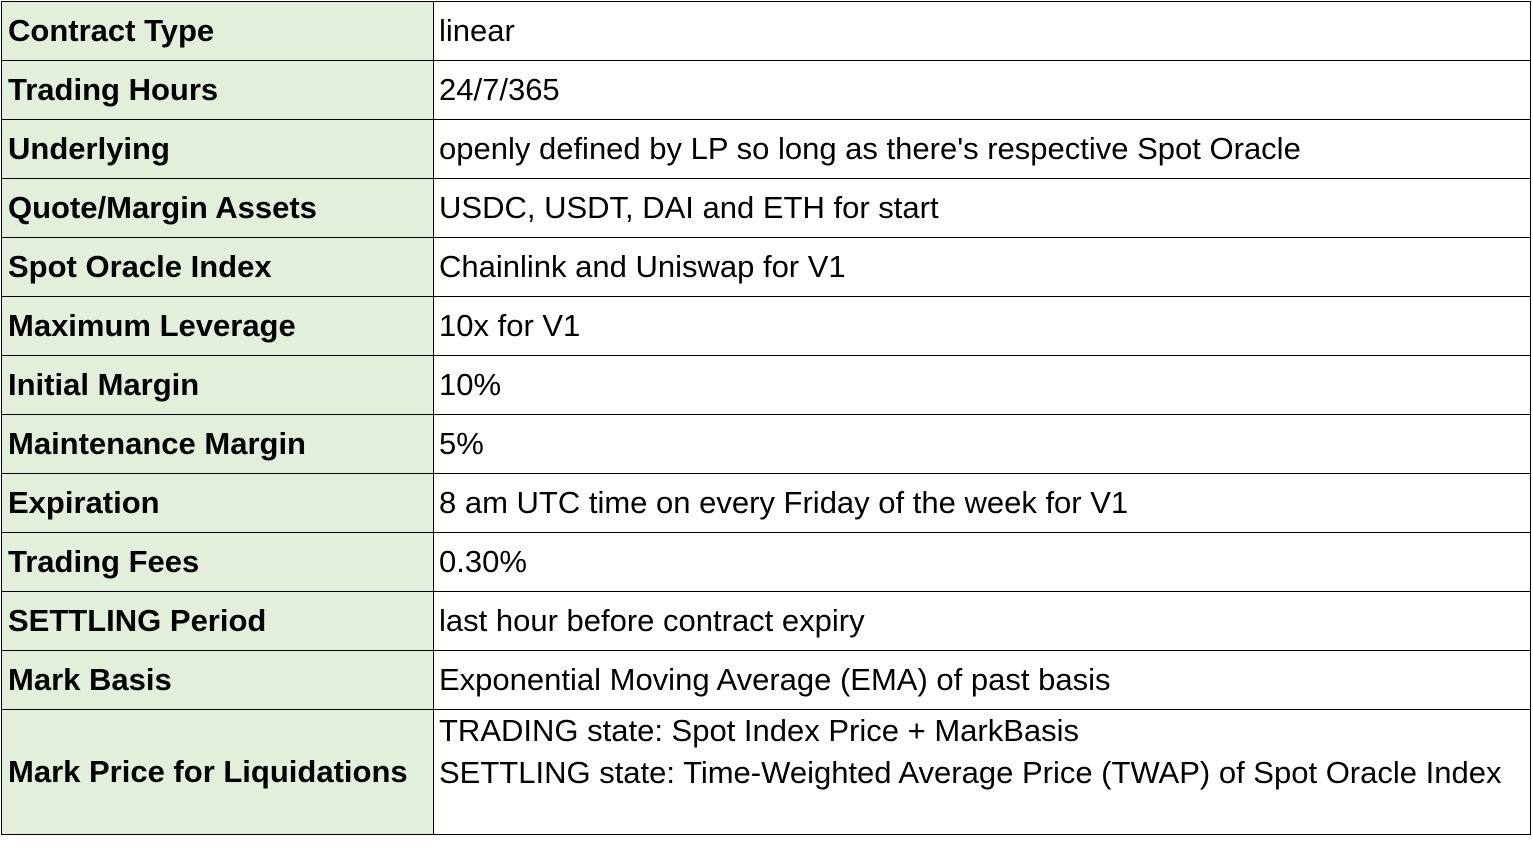 The image size is (1533, 847). Describe the element at coordinates (982, 90) in the screenshot. I see `row-value: 24/7/365` at that location.